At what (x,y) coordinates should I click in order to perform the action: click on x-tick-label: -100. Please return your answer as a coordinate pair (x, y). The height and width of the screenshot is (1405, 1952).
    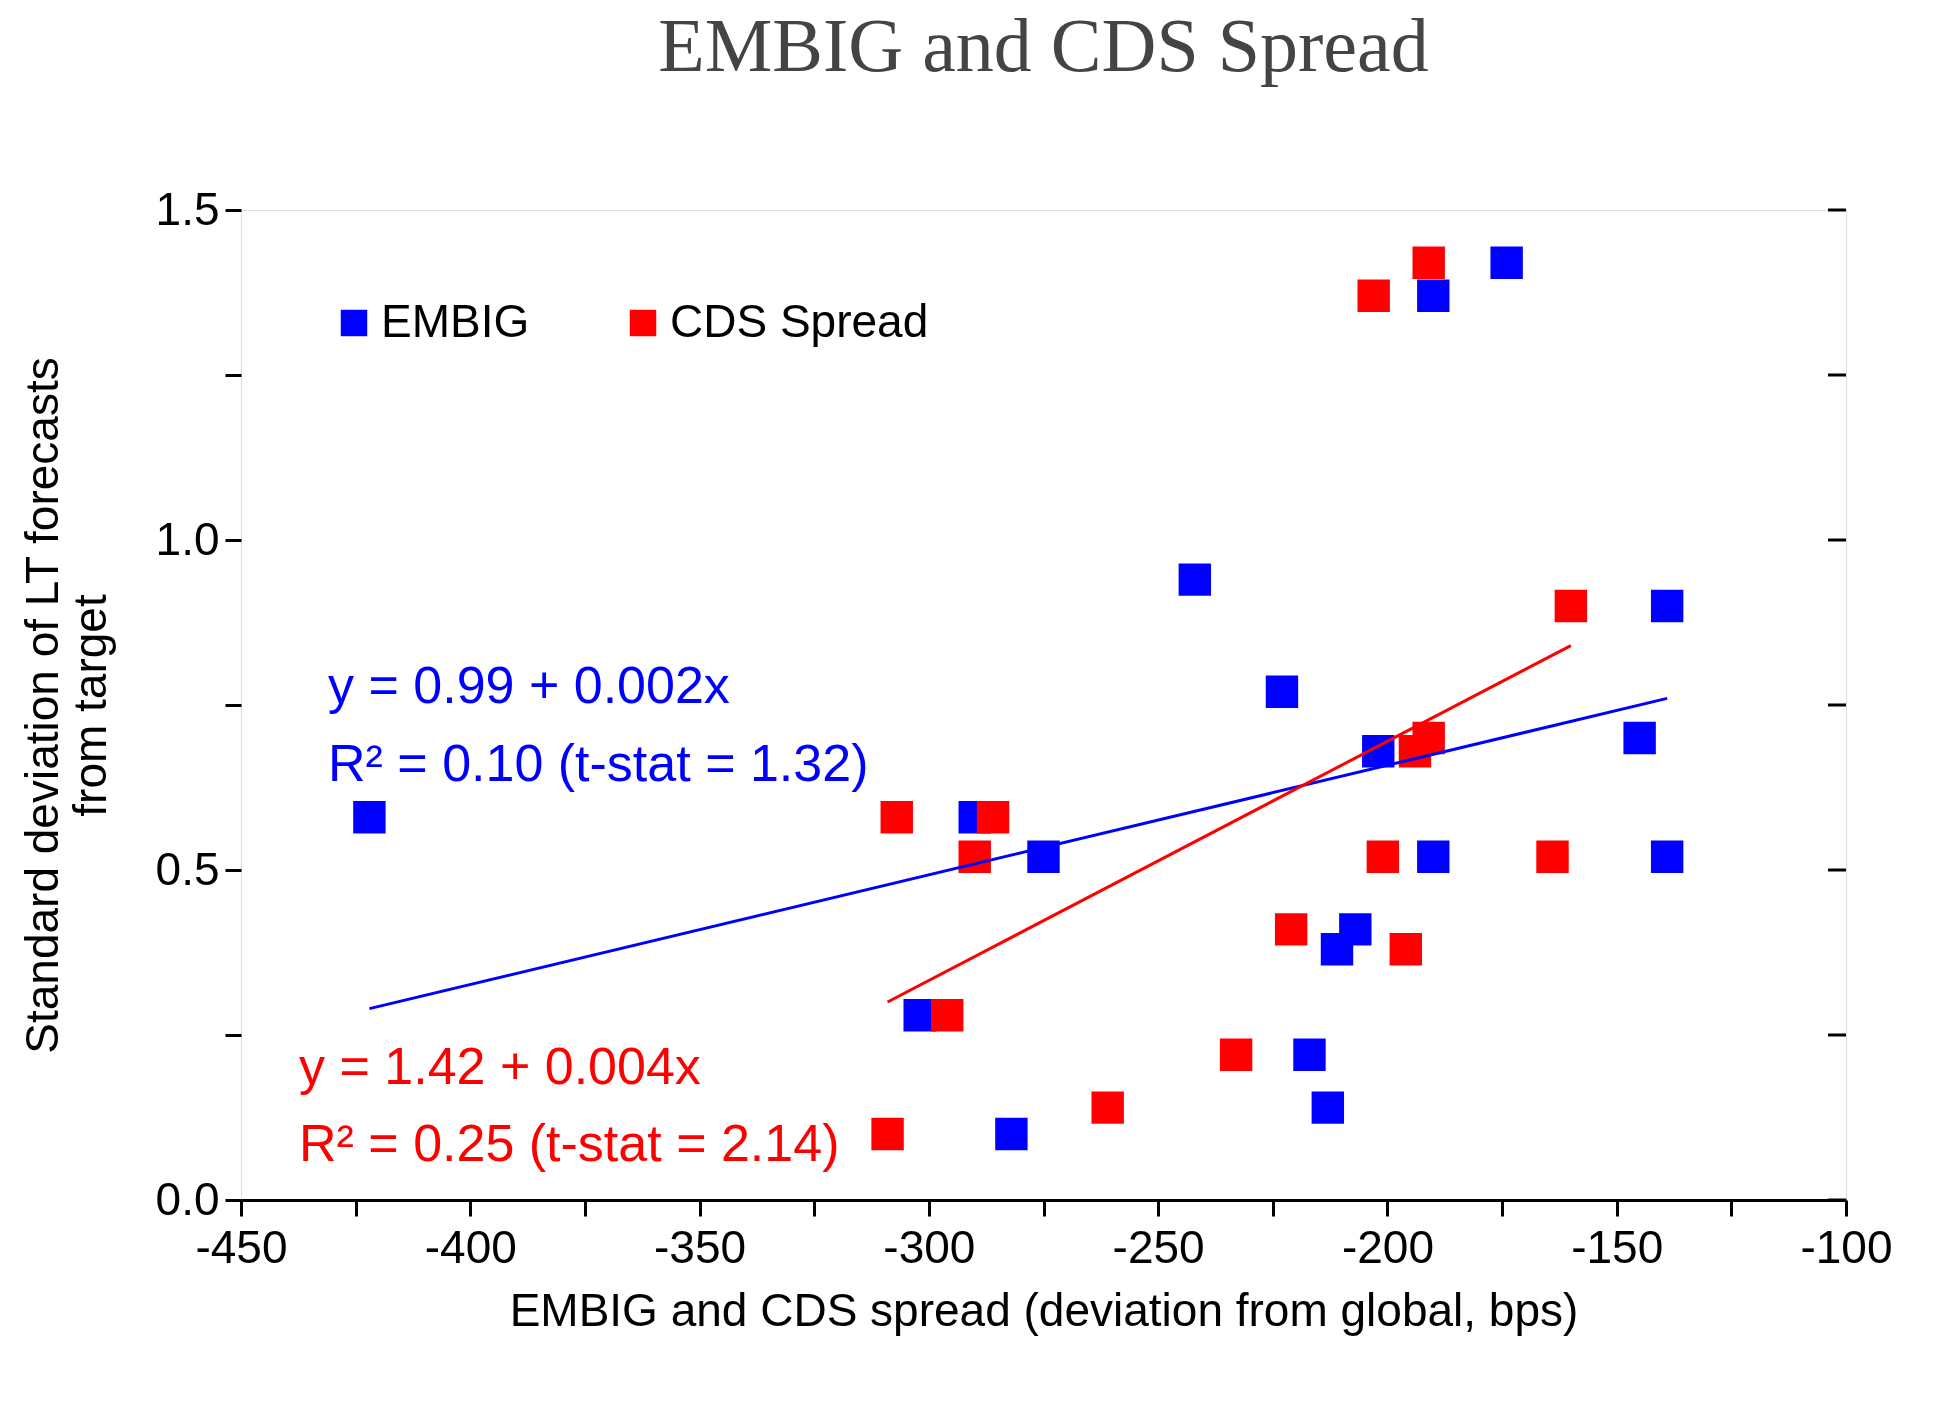
    Looking at the image, I should click on (1846, 1246).